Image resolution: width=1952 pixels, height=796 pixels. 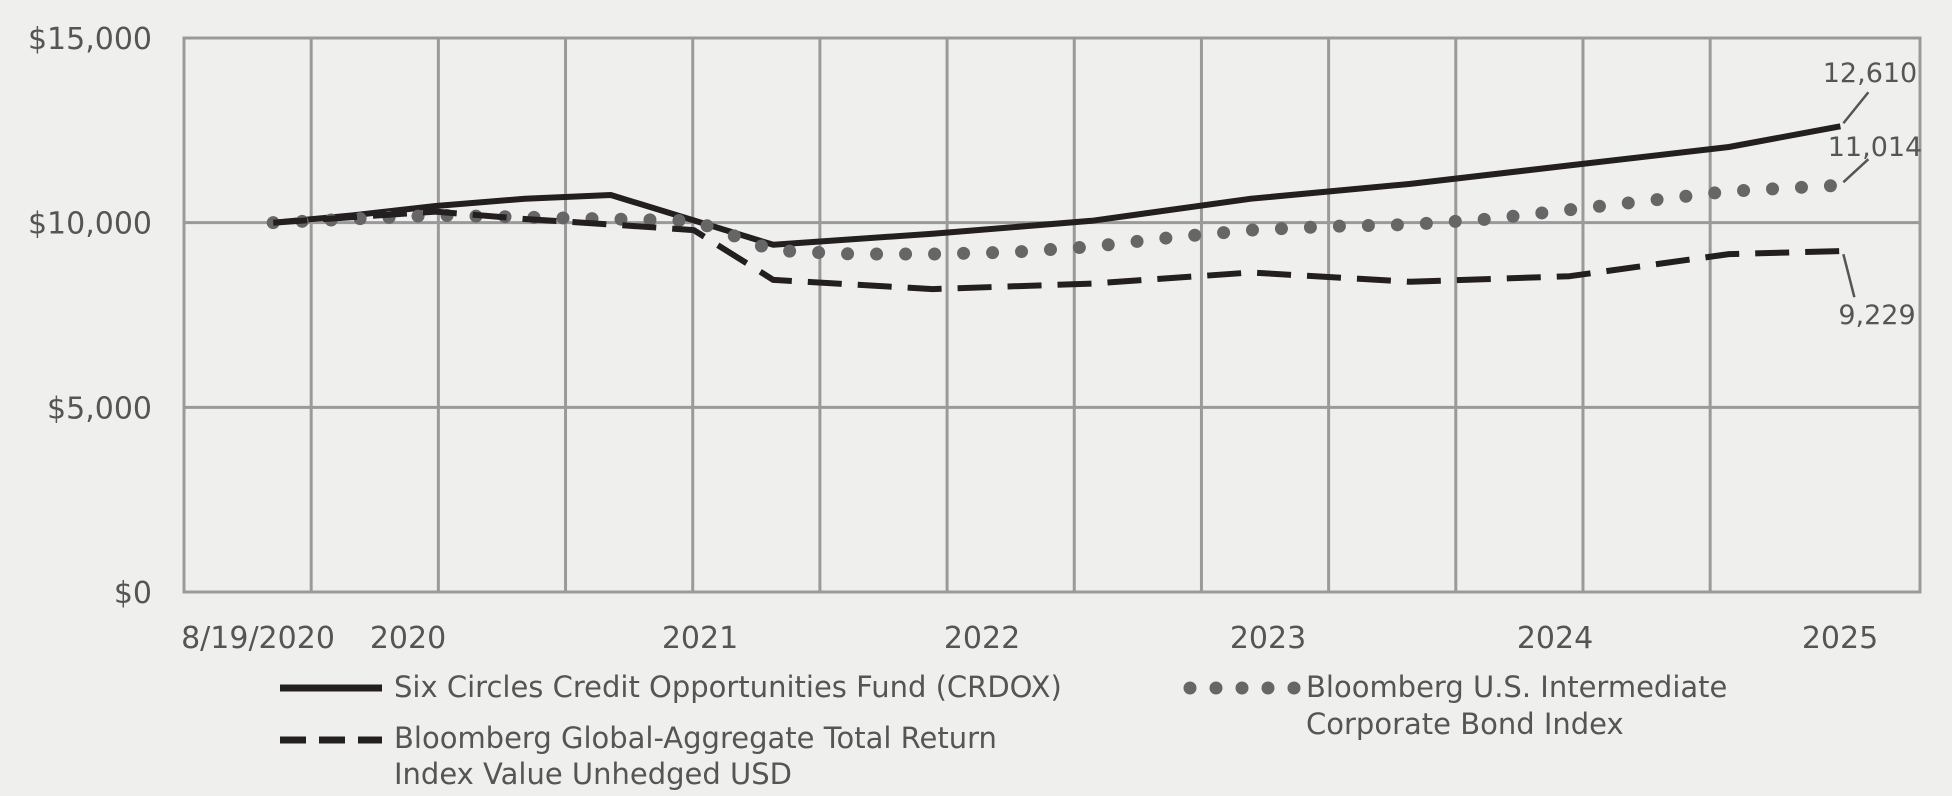 I want to click on x-tick-label: 2025, so click(x=1840, y=638).